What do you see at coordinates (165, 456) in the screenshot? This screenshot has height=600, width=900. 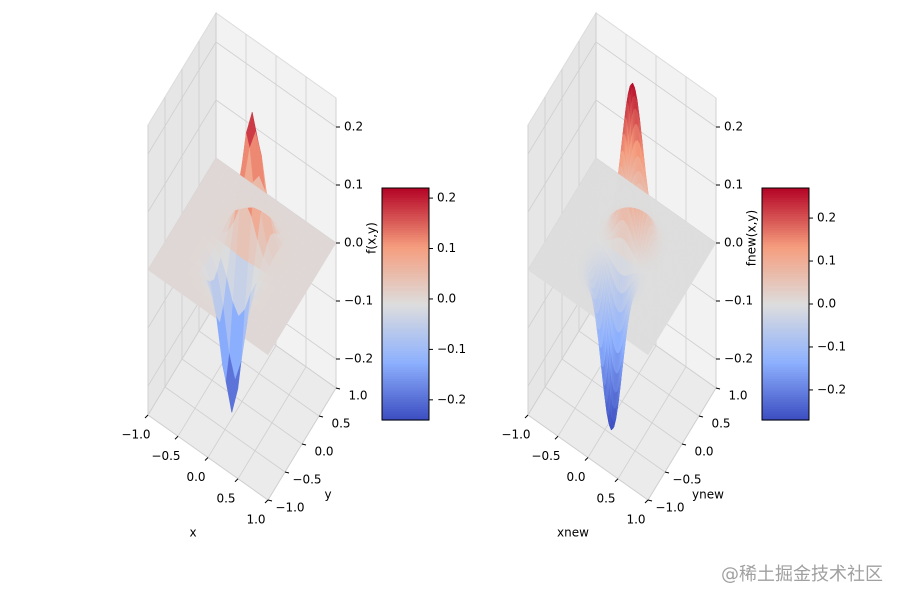 I see `x-tick-label: −0.5` at bounding box center [165, 456].